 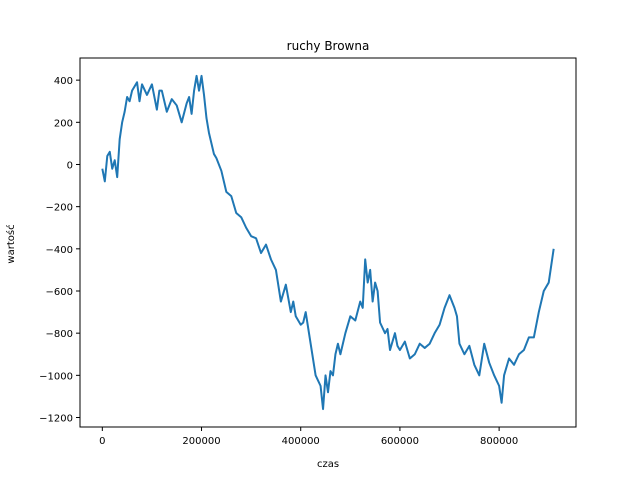 I want to click on x-axis: 0 200000 400000 600000 800000, so click(x=308, y=437).